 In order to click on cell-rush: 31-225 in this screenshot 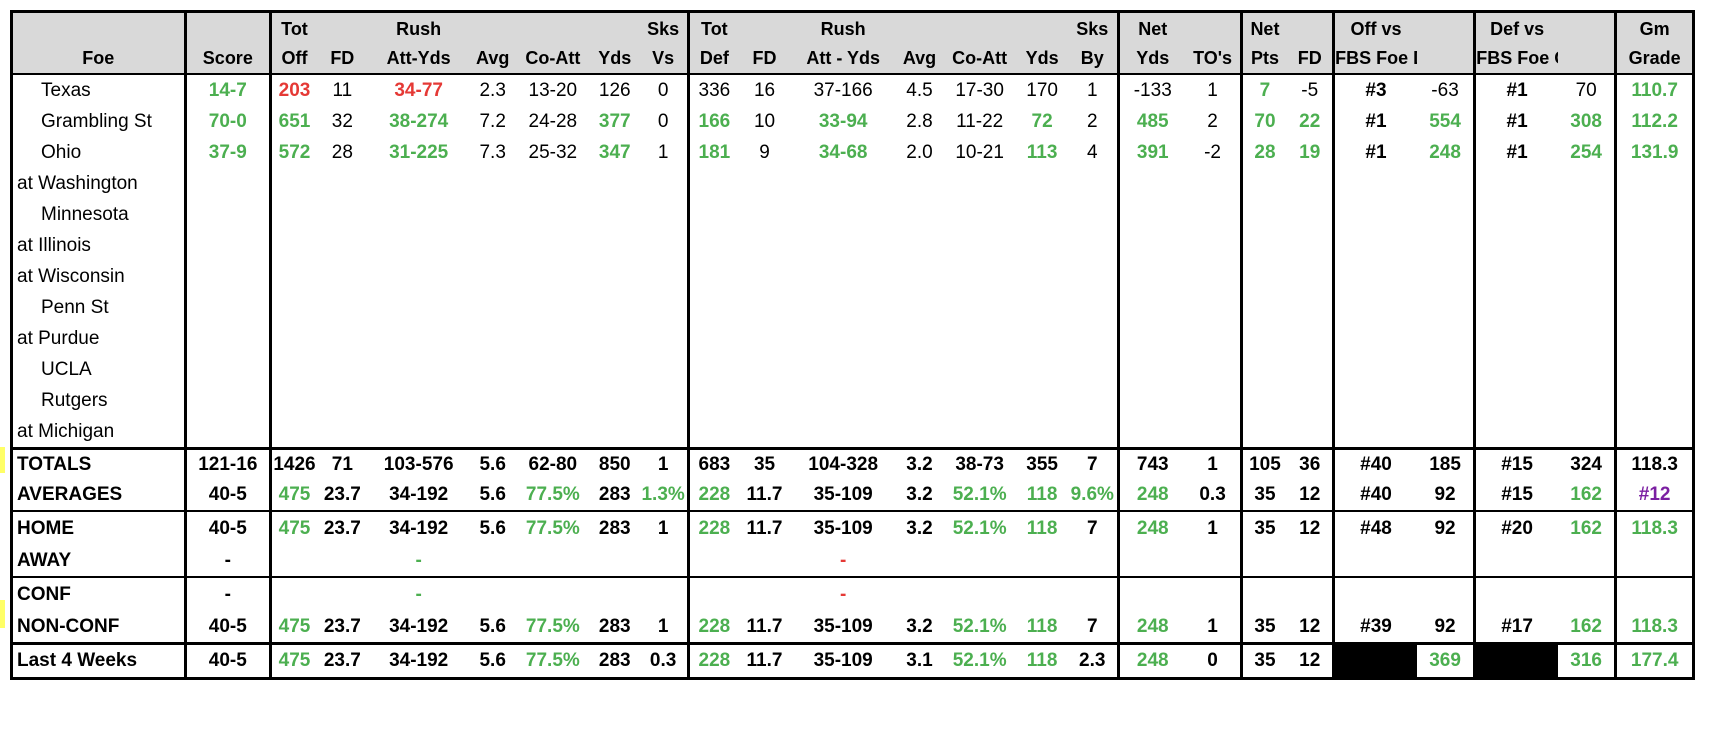, I will do `click(419, 152)`.